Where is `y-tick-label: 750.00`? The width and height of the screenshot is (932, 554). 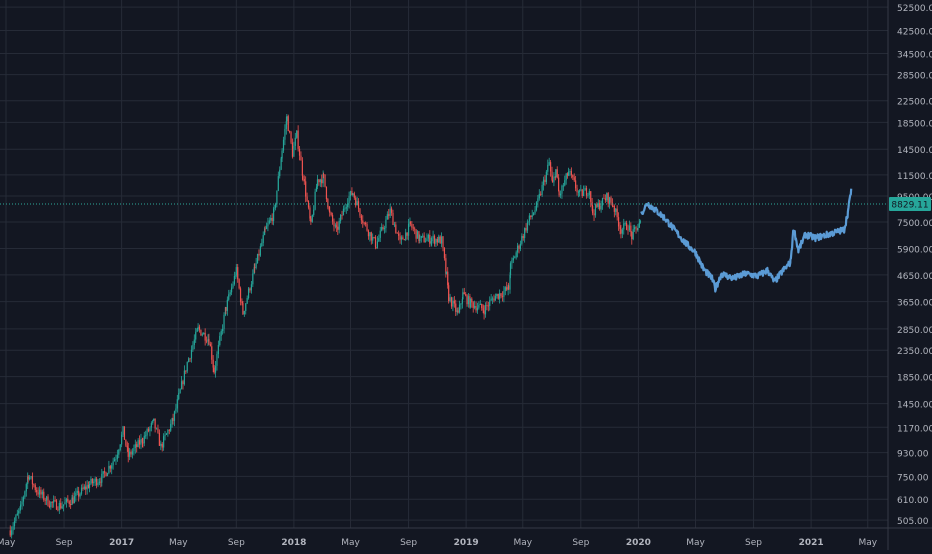
y-tick-label: 750.00 is located at coordinates (913, 478).